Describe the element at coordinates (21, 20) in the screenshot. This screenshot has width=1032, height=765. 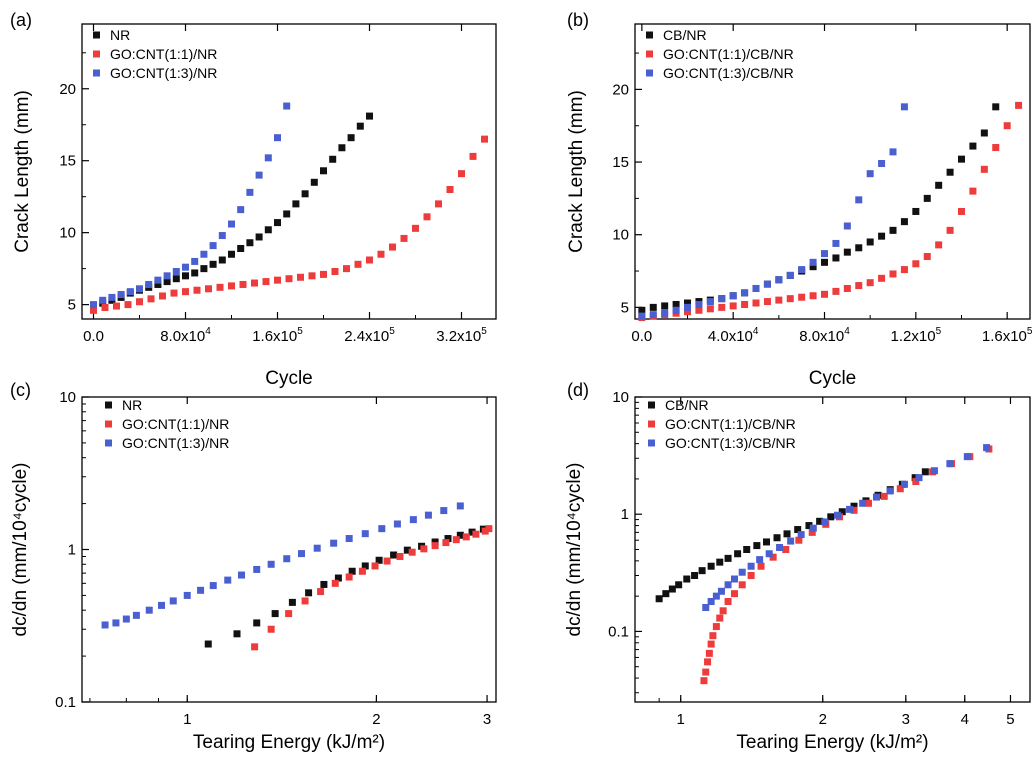
I see `panel-label: (a)` at that location.